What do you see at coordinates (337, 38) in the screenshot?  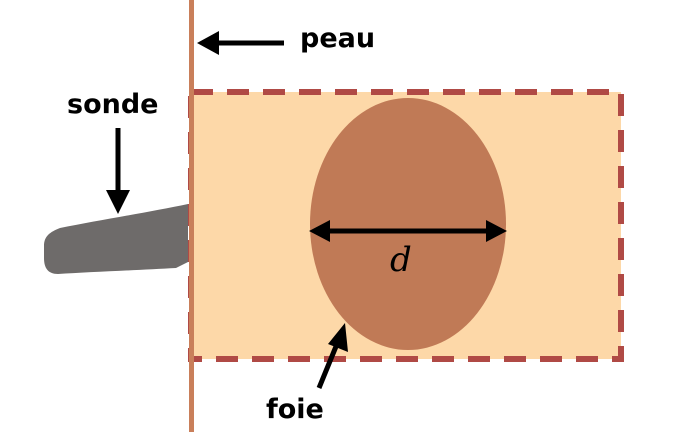 I see `skin-label: peau` at bounding box center [337, 38].